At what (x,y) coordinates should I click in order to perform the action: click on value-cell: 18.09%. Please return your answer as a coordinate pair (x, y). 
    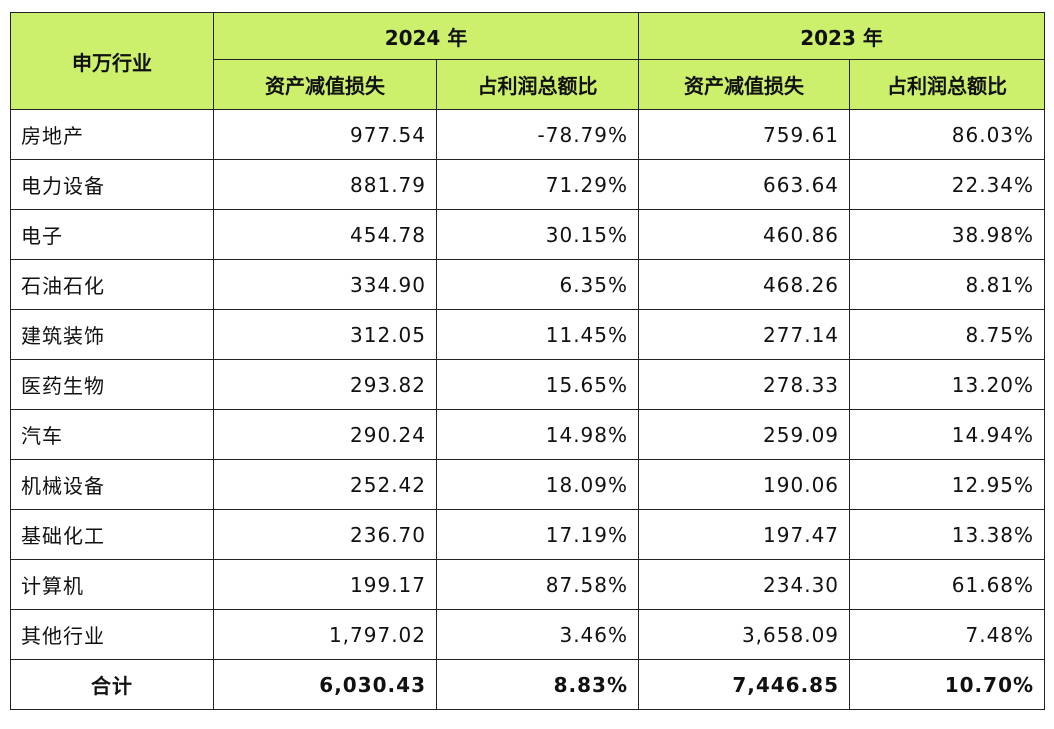
    Looking at the image, I should click on (537, 484).